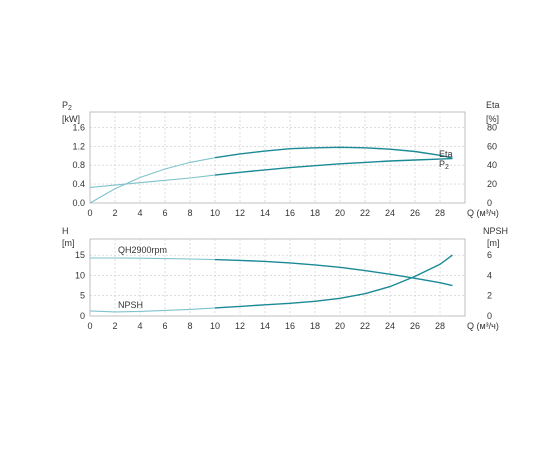  What do you see at coordinates (492, 184) in the screenshot?
I see `panel-1-y-right-tick-label: 20` at bounding box center [492, 184].